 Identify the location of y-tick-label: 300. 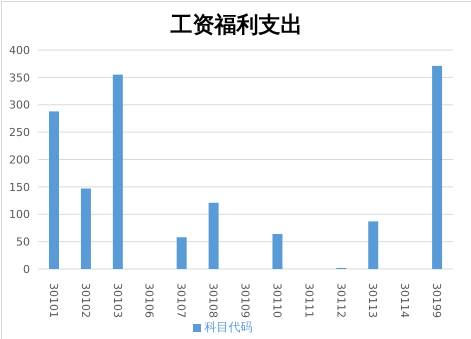
(19, 105).